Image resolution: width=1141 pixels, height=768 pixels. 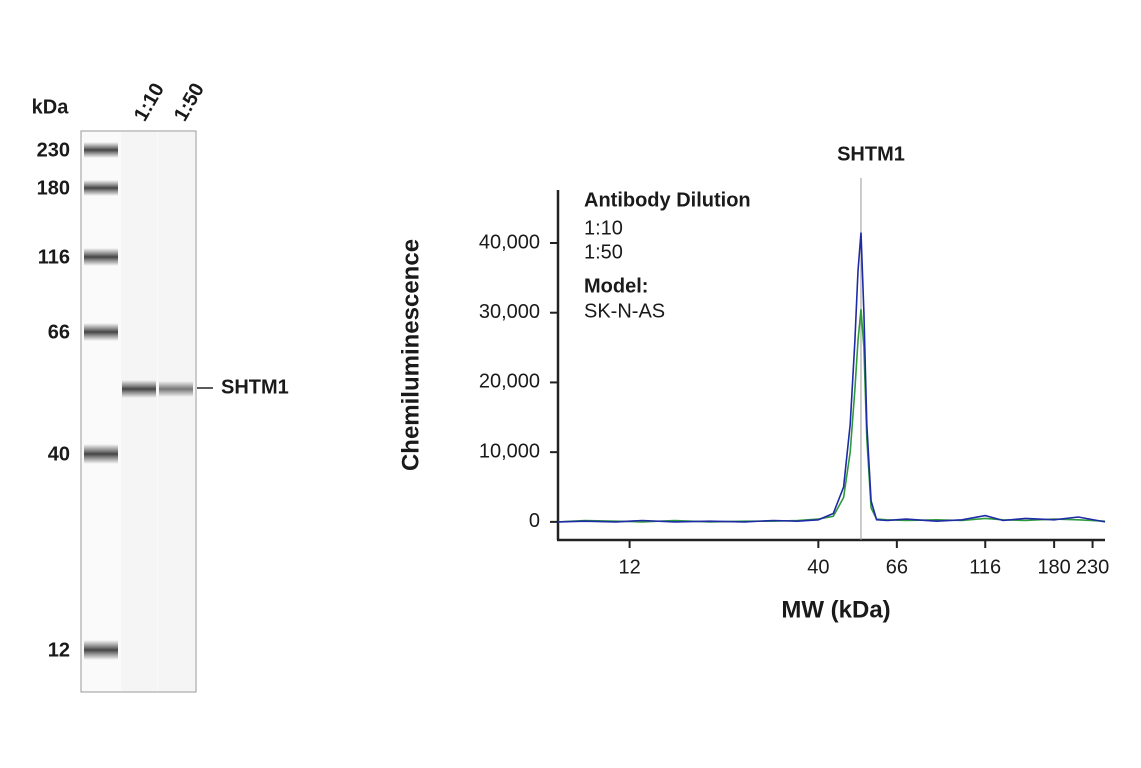 I want to click on lane-label: 1:50, so click(x=189, y=102).